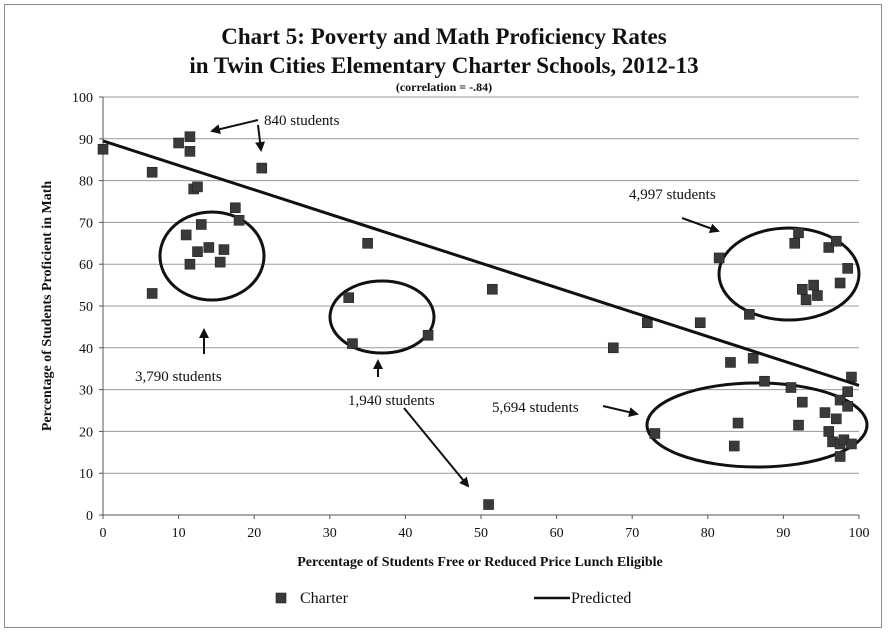 The height and width of the screenshot is (633, 888). What do you see at coordinates (601, 598) in the screenshot?
I see `legend-label-predicted: Predicted` at bounding box center [601, 598].